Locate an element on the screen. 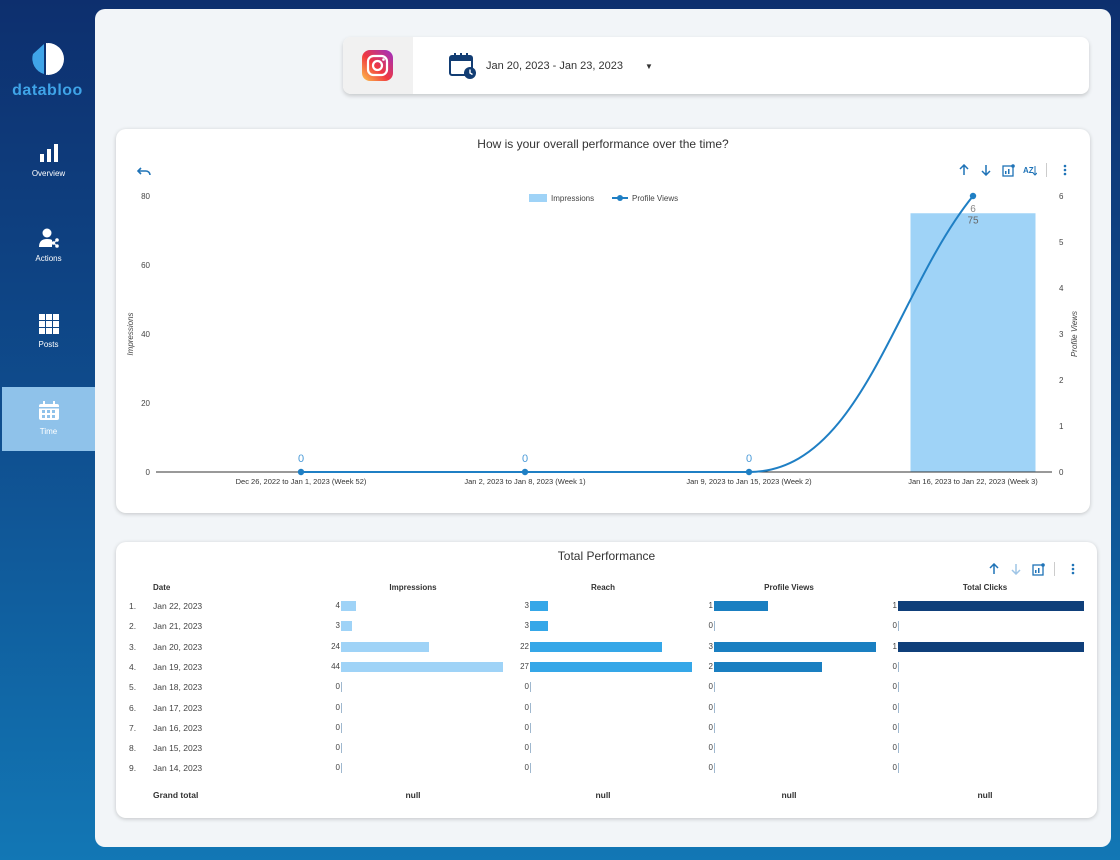 The height and width of the screenshot is (860, 1120). cell-value: 27 is located at coordinates (524, 666).